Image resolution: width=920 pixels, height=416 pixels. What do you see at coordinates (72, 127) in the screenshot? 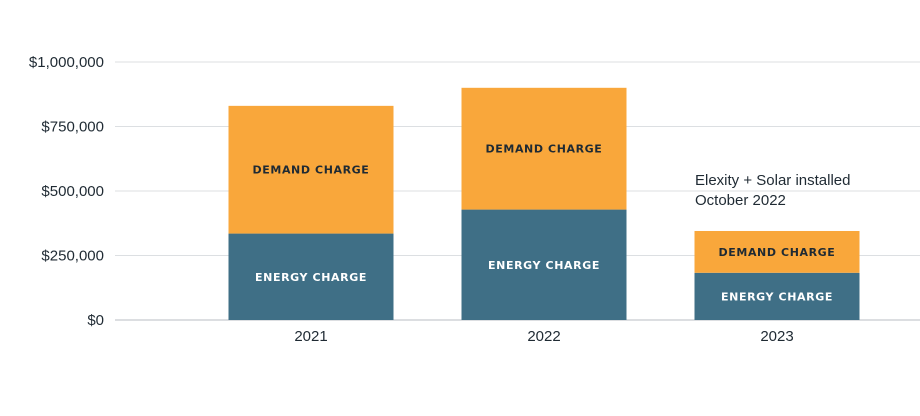
I see `y-tick-label: $750,000` at bounding box center [72, 127].